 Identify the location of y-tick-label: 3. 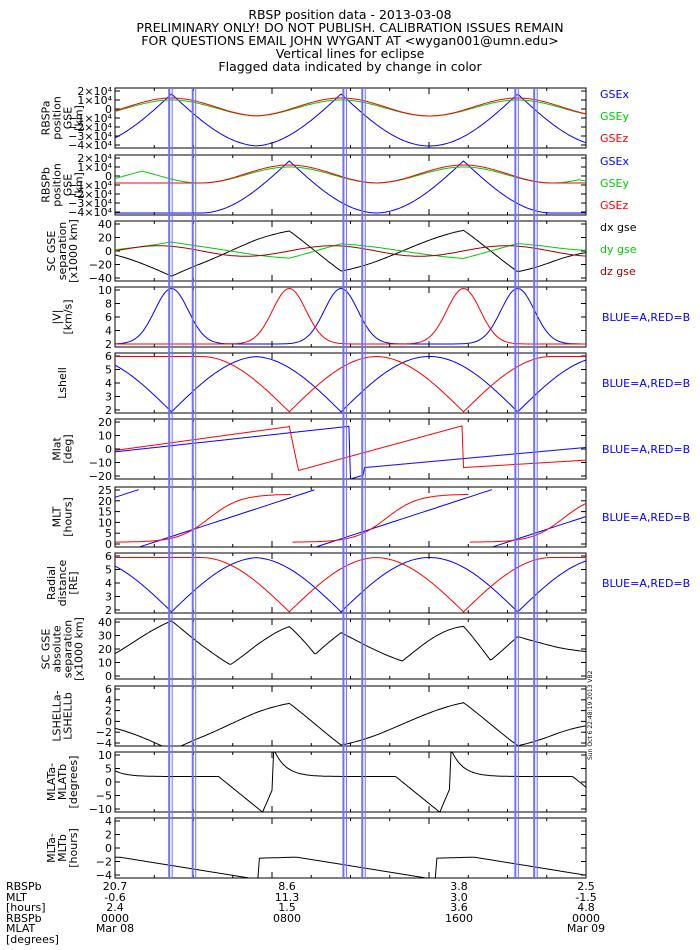
(108, 397).